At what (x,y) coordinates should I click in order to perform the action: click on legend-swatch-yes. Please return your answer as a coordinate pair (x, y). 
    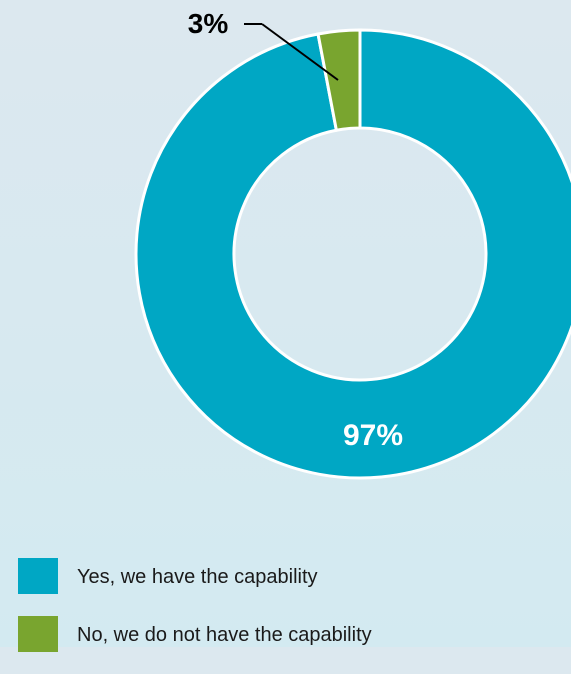
    Looking at the image, I should click on (38, 576).